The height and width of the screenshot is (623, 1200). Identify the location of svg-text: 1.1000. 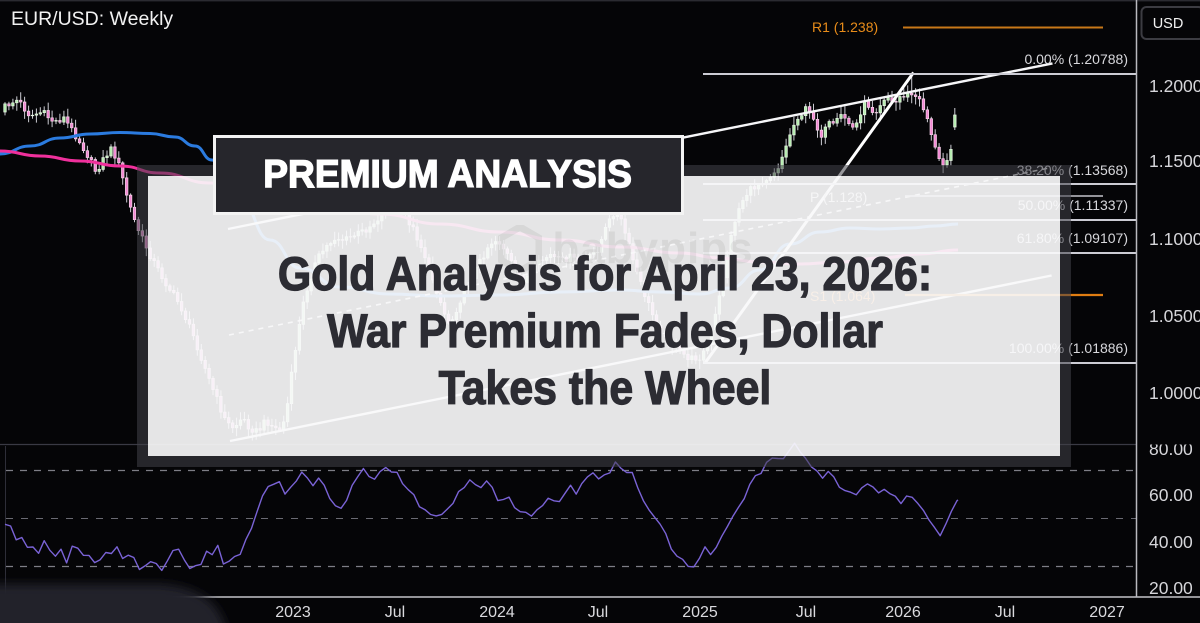
(1174, 239).